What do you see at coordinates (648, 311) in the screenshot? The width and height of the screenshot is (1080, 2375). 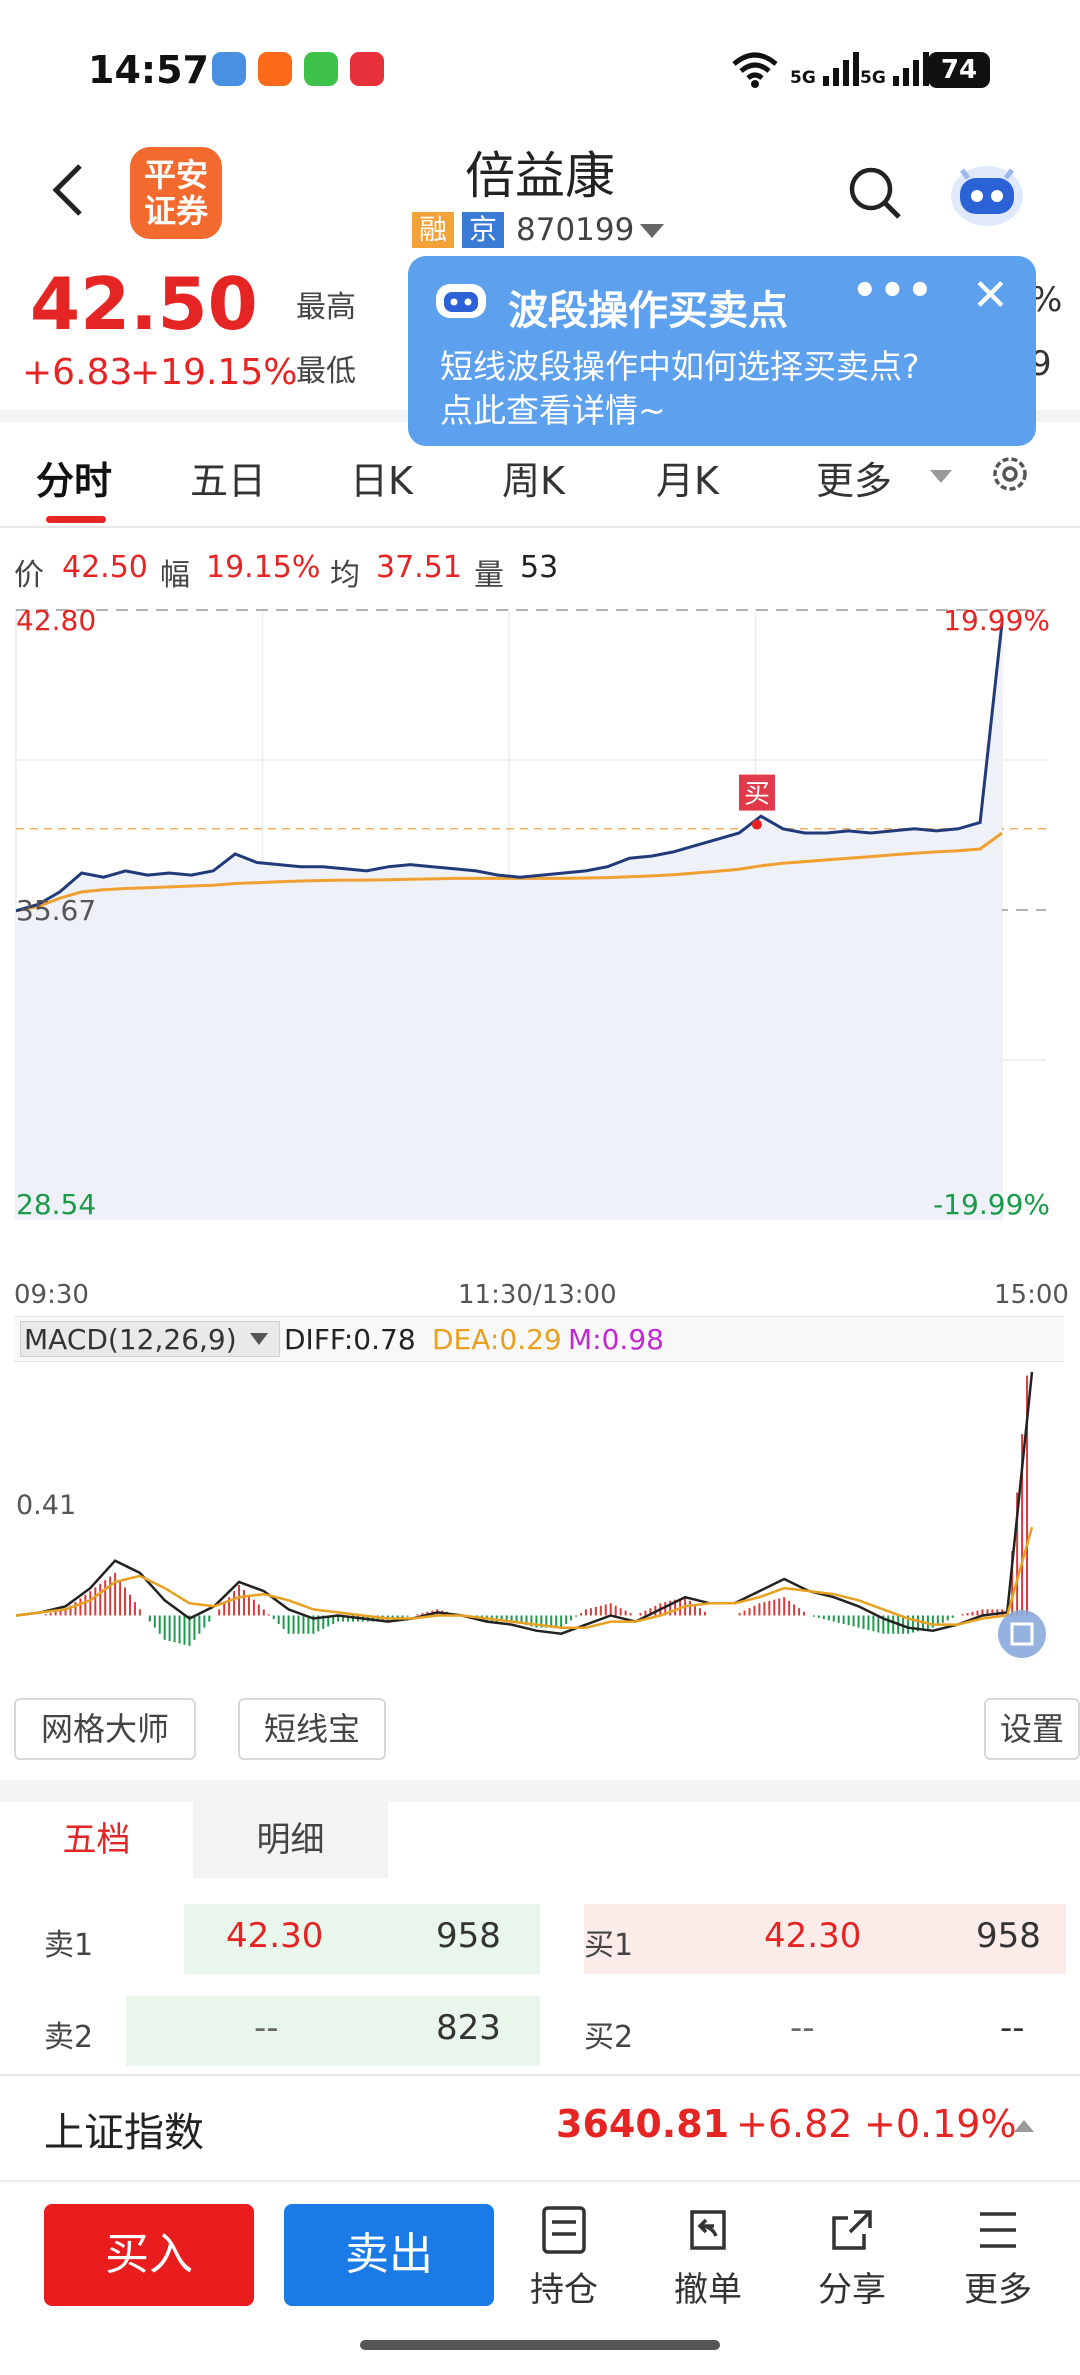 I see `popup-title: 波段操作买卖点` at bounding box center [648, 311].